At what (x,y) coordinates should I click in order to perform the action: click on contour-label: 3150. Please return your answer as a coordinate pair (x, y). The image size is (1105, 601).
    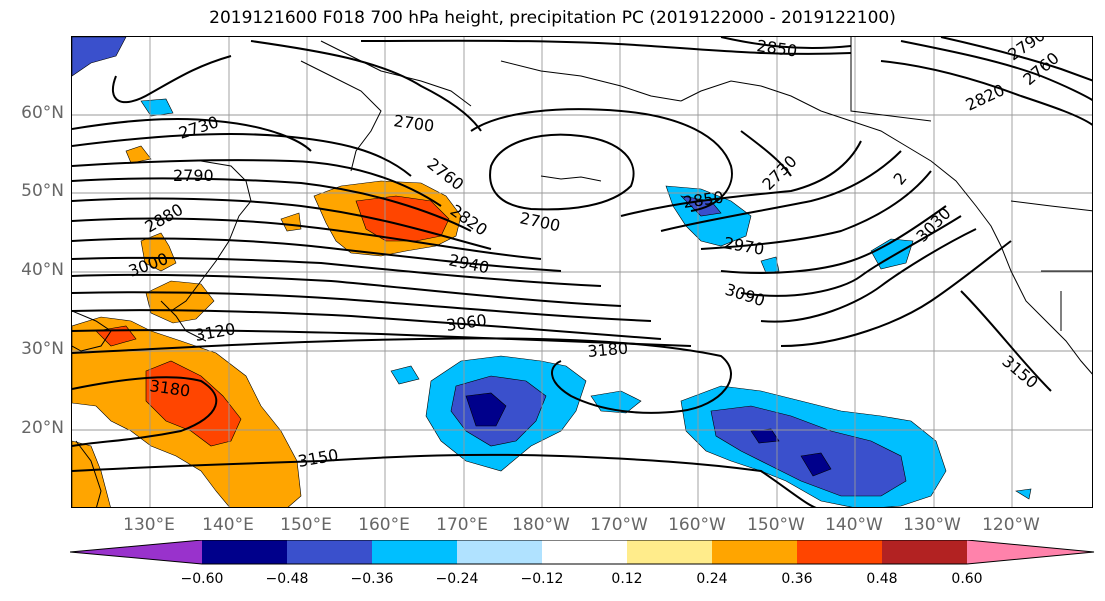
    Looking at the image, I should click on (317, 458).